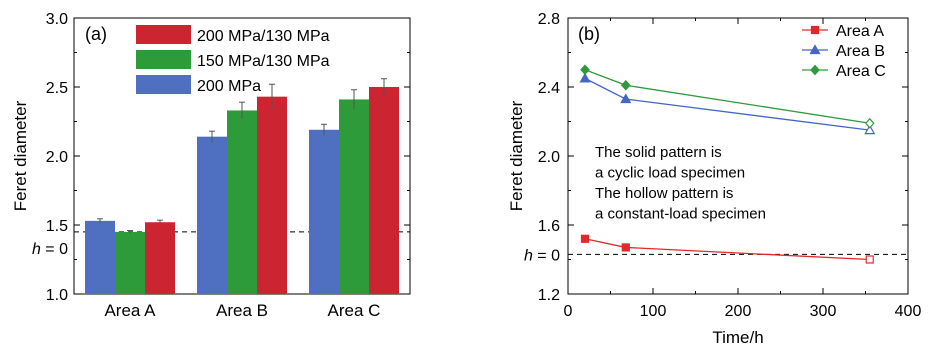 The image size is (928, 351). I want to click on x-category-label: Area A, so click(130, 310).